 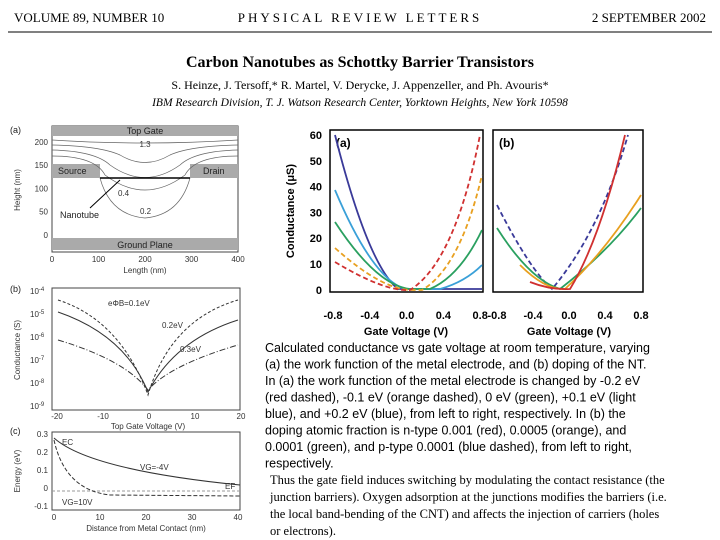 I want to click on journal: PHYSICAL REVIEW LETTERS, so click(x=360, y=17).